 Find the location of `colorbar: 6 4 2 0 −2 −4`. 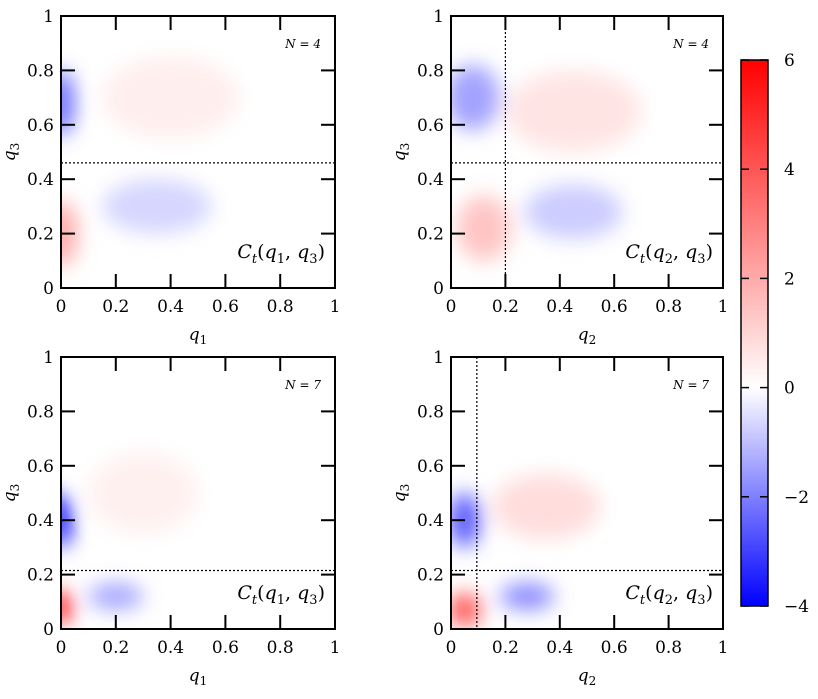

colorbar: 6 4 2 0 −2 −4 is located at coordinates (774, 334).